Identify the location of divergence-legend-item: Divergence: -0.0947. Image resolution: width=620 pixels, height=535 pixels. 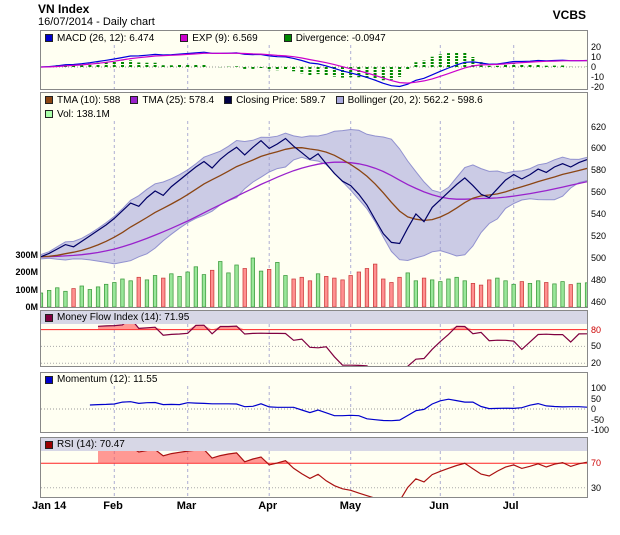
(334, 38).